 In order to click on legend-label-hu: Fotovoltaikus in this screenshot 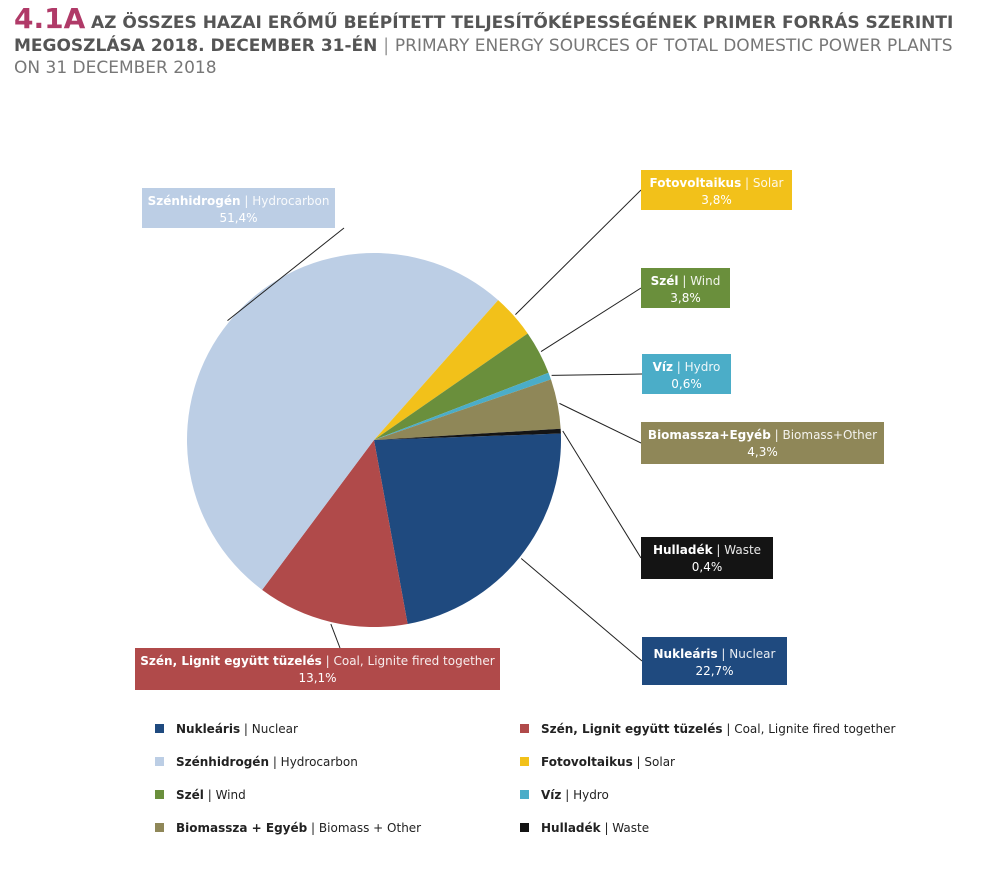, I will do `click(587, 762)`.